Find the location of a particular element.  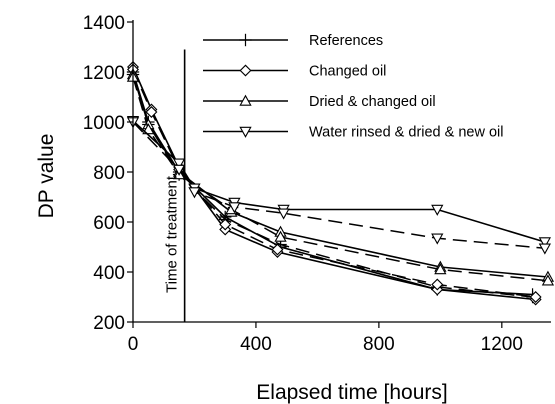

legend-label: Dried & changed oil is located at coordinates (372, 102).